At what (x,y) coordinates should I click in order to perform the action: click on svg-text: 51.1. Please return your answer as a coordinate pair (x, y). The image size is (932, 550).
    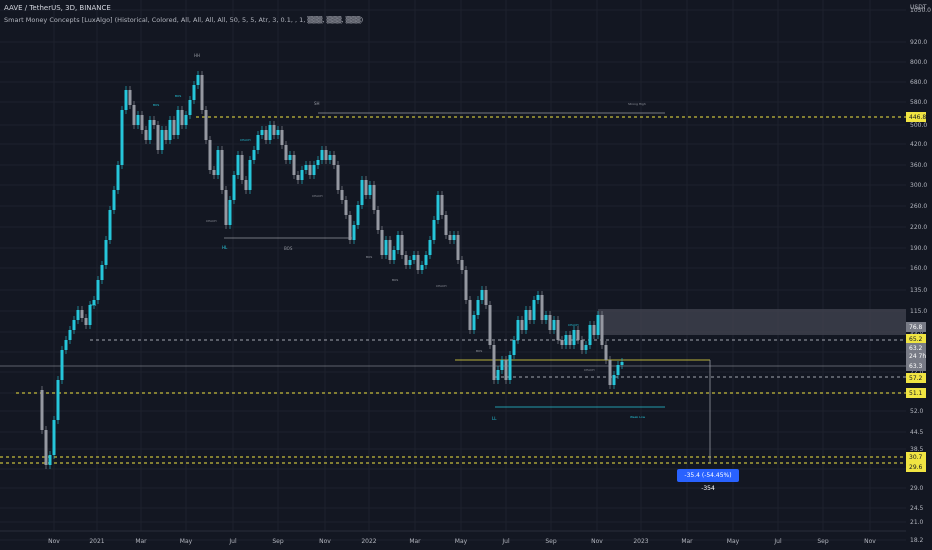
    Looking at the image, I should click on (916, 393).